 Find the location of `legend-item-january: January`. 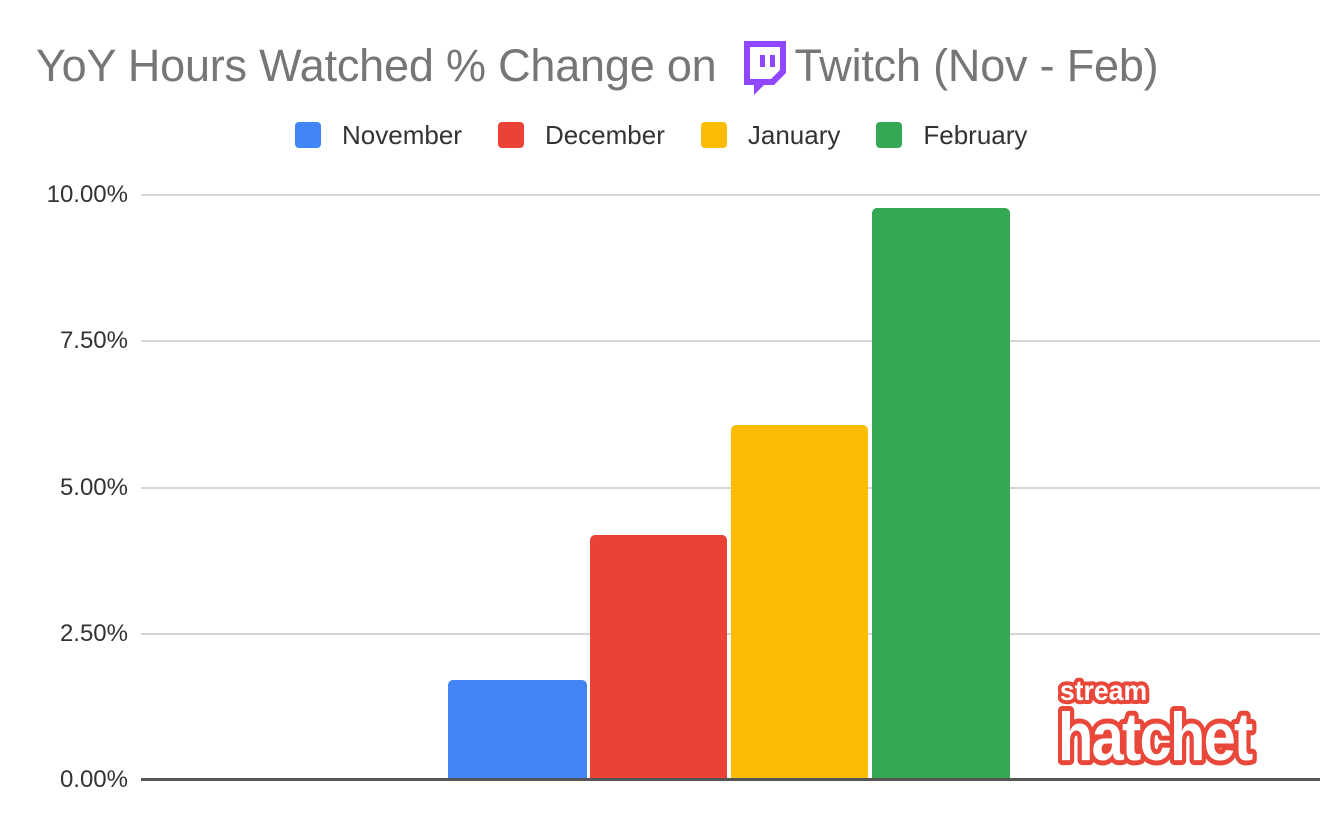

legend-item-january: January is located at coordinates (770, 135).